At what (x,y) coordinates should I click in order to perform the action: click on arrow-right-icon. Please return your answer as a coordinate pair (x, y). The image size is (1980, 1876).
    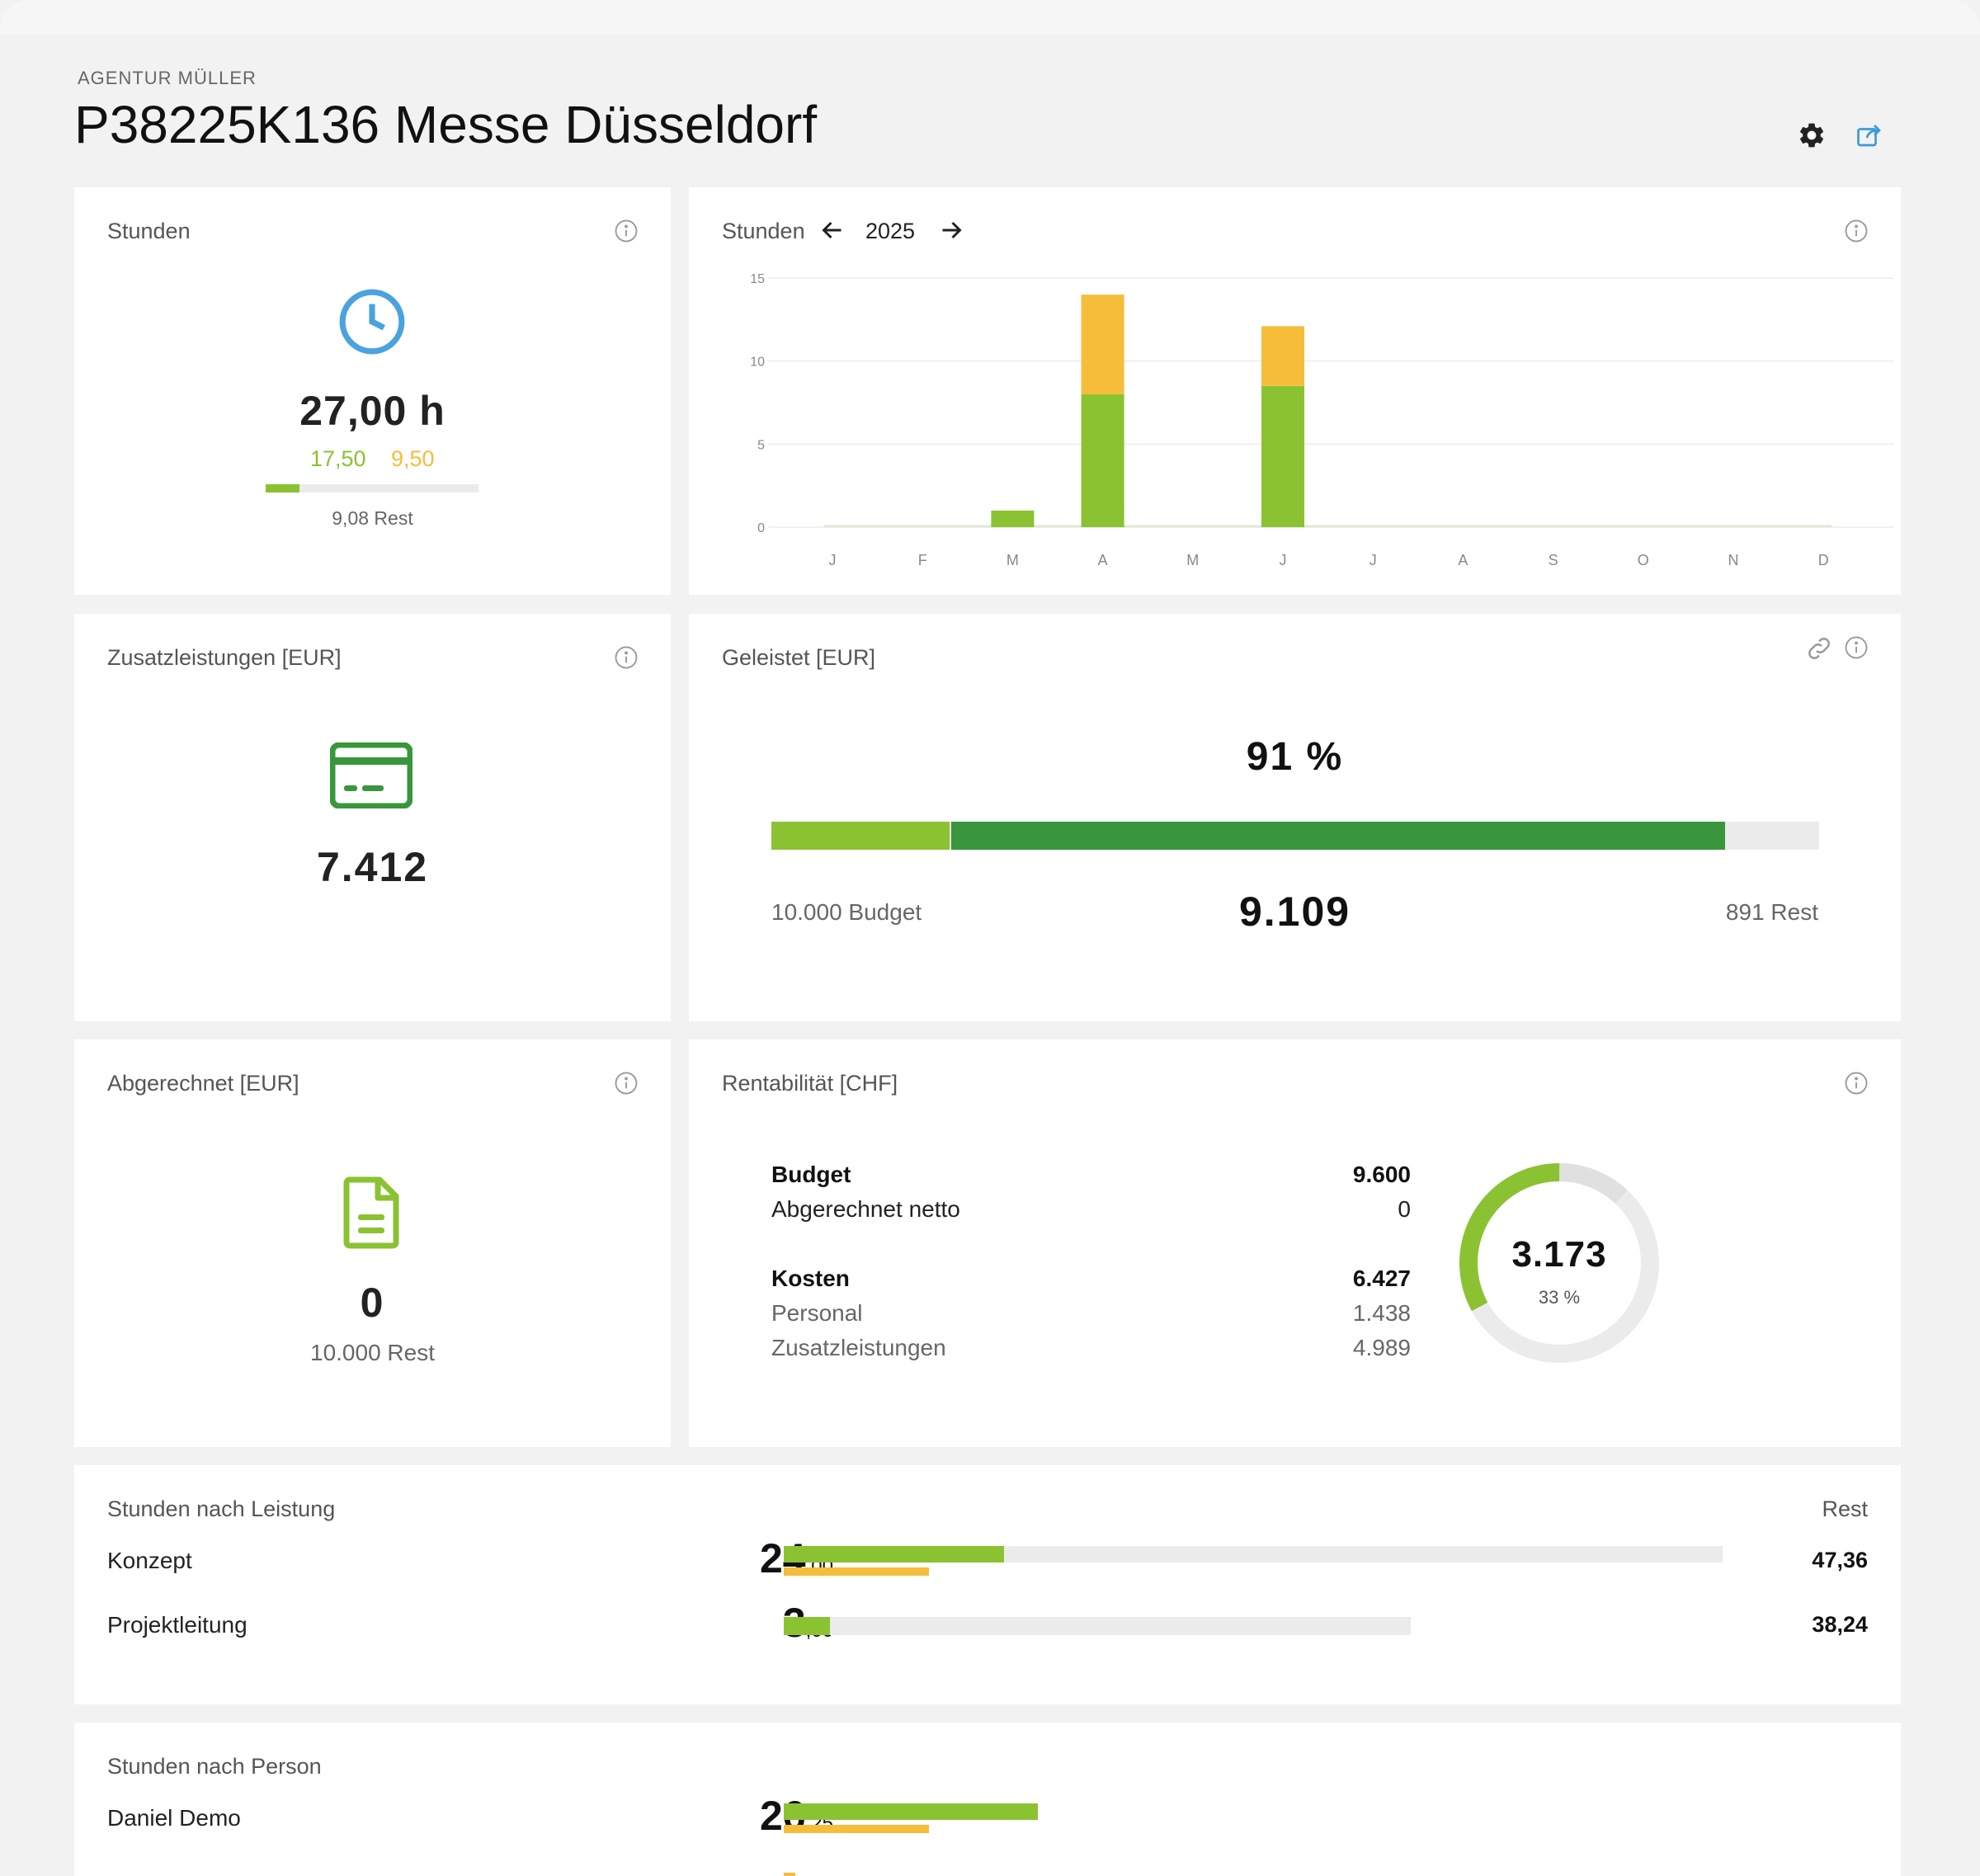
    Looking at the image, I should click on (951, 230).